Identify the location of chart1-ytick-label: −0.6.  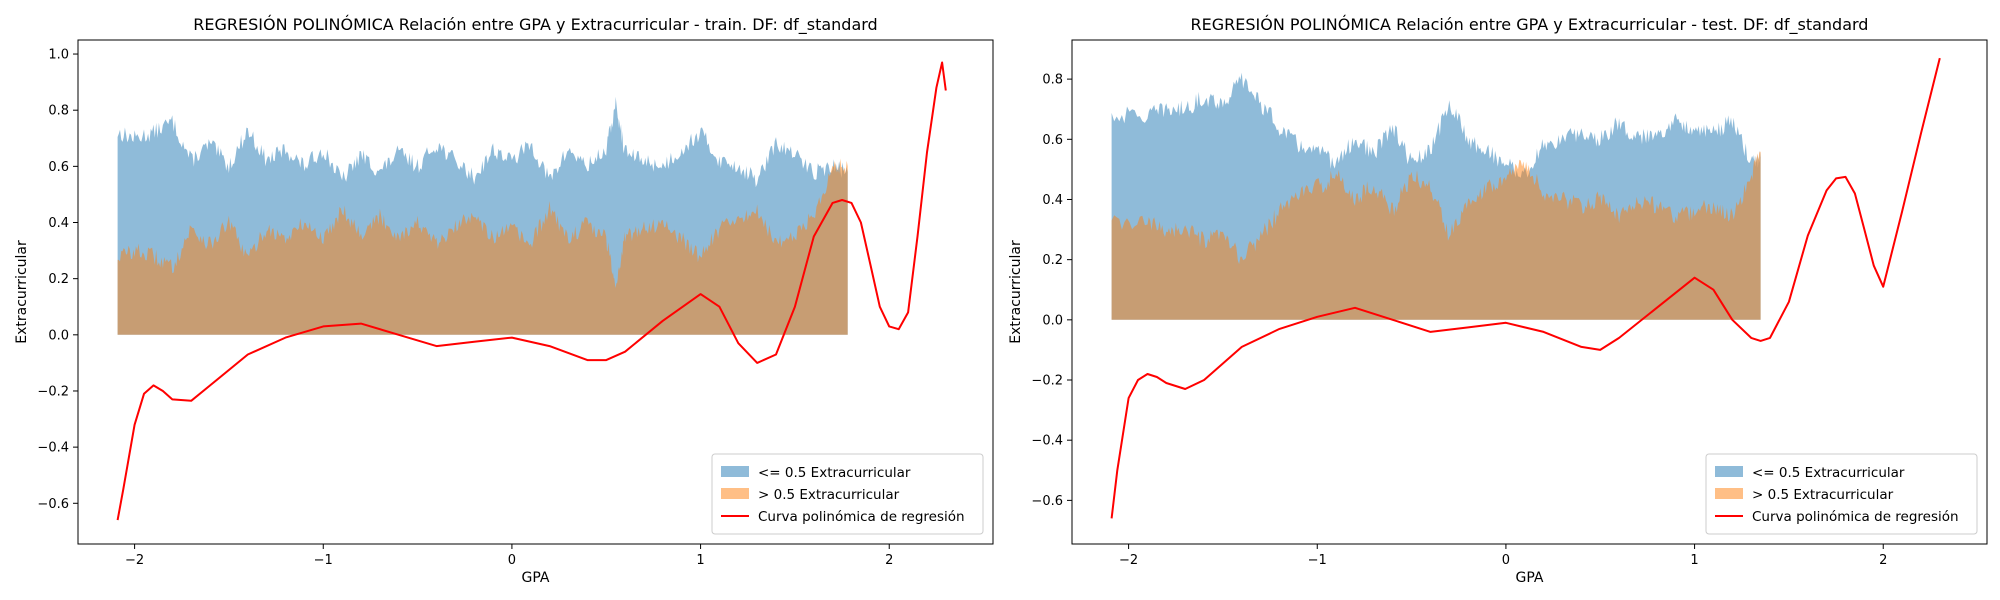
(1047, 501).